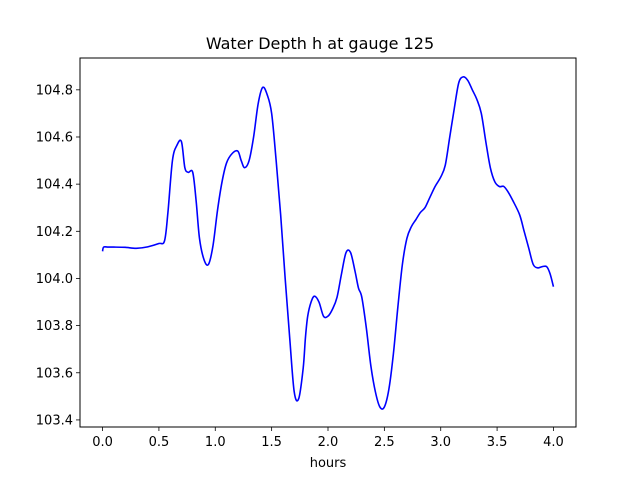  I want to click on y-tick-label: 104.4, so click(54, 185).